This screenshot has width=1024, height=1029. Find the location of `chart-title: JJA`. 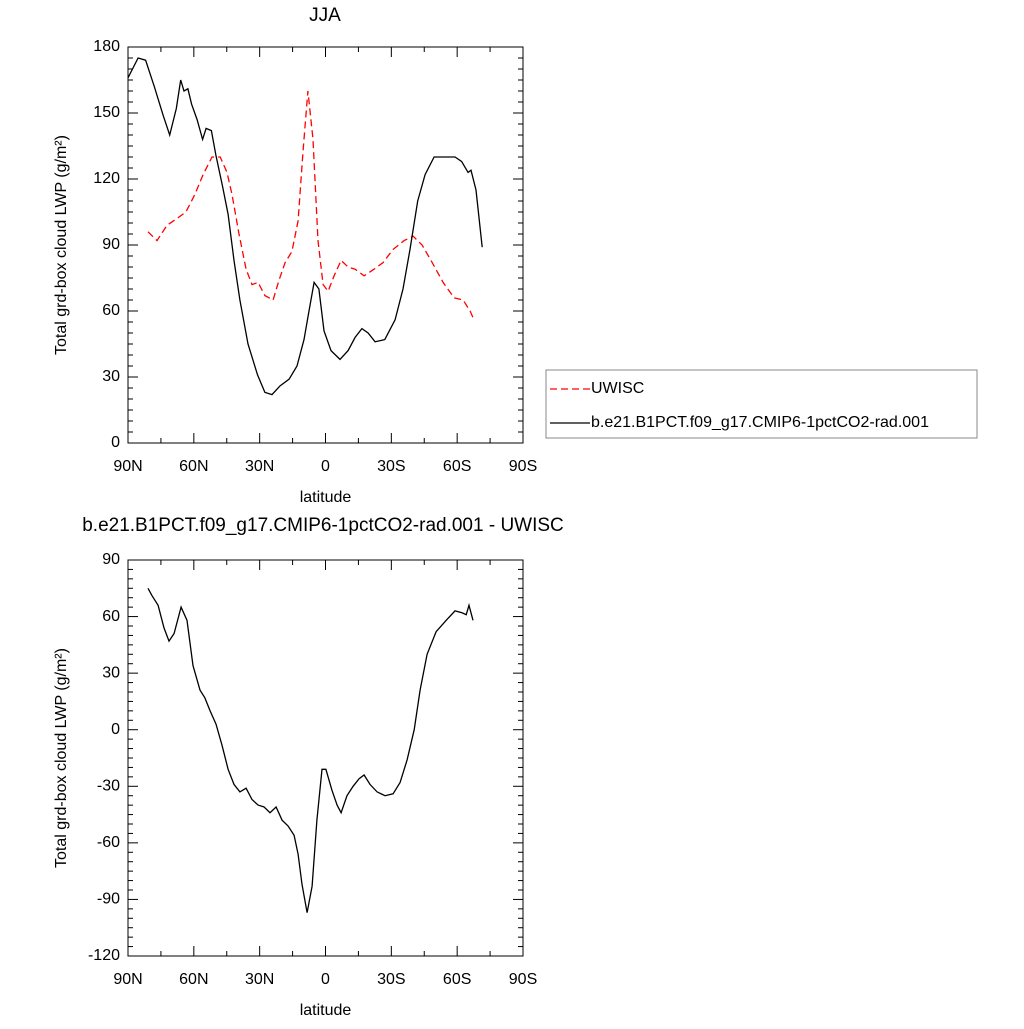

chart-title: JJA is located at coordinates (325, 15).